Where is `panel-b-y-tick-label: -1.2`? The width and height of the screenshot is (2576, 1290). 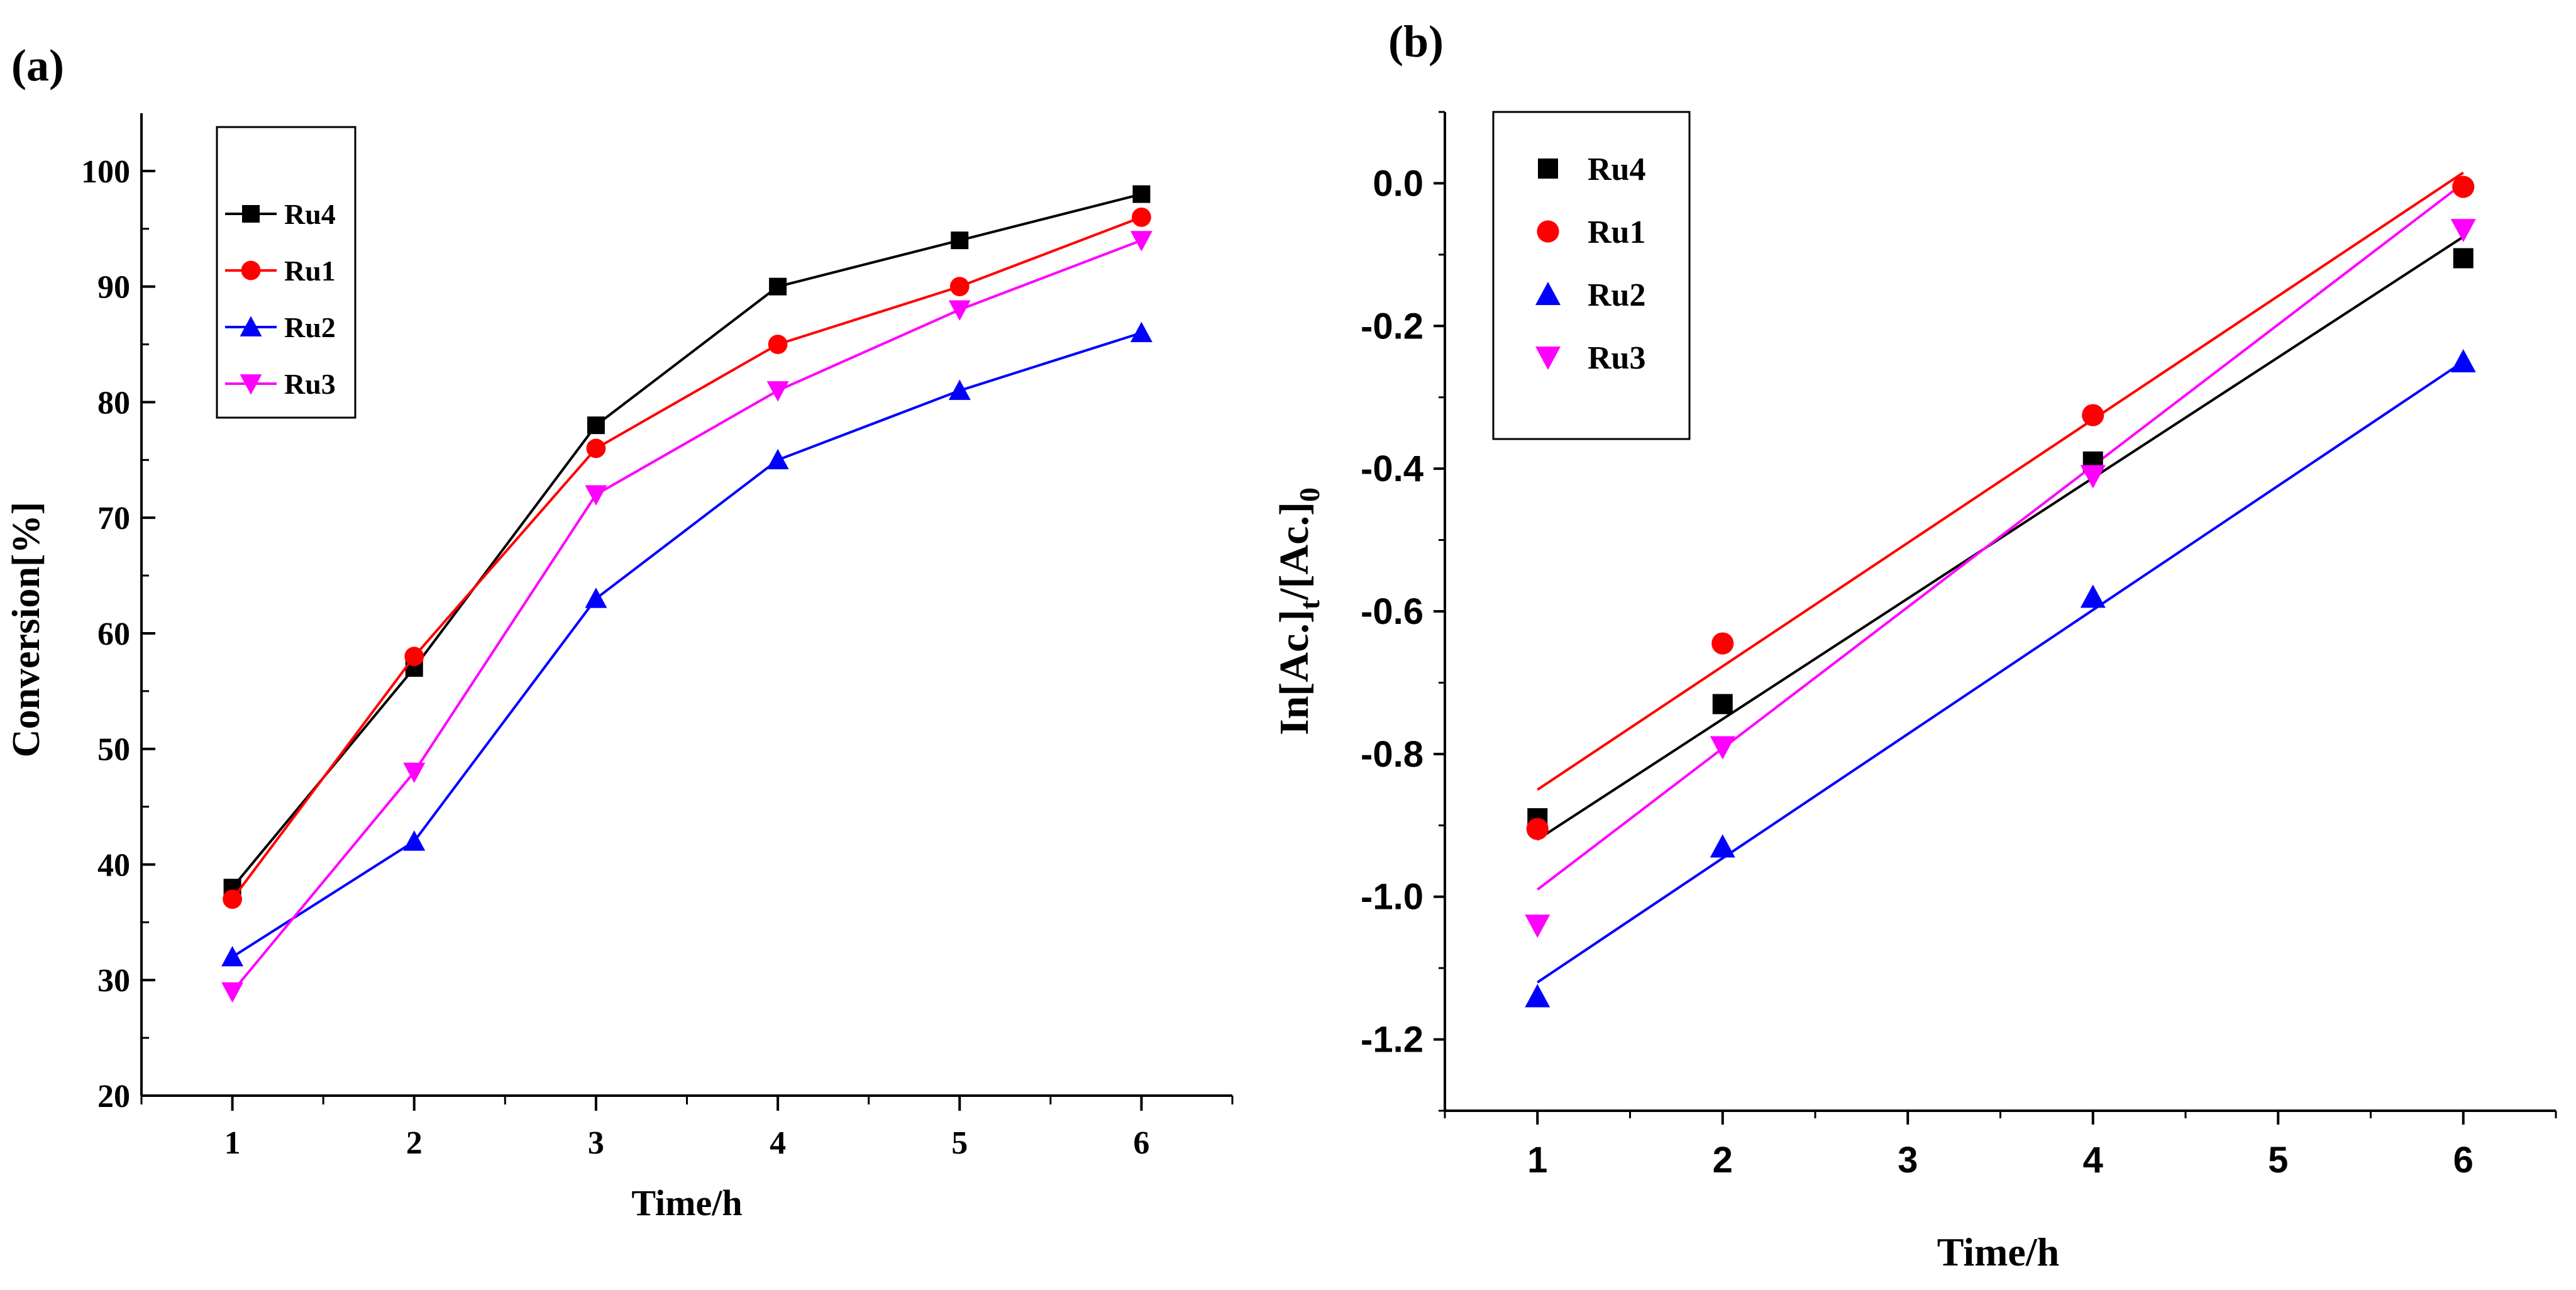 panel-b-y-tick-label: -1.2 is located at coordinates (1392, 1040).